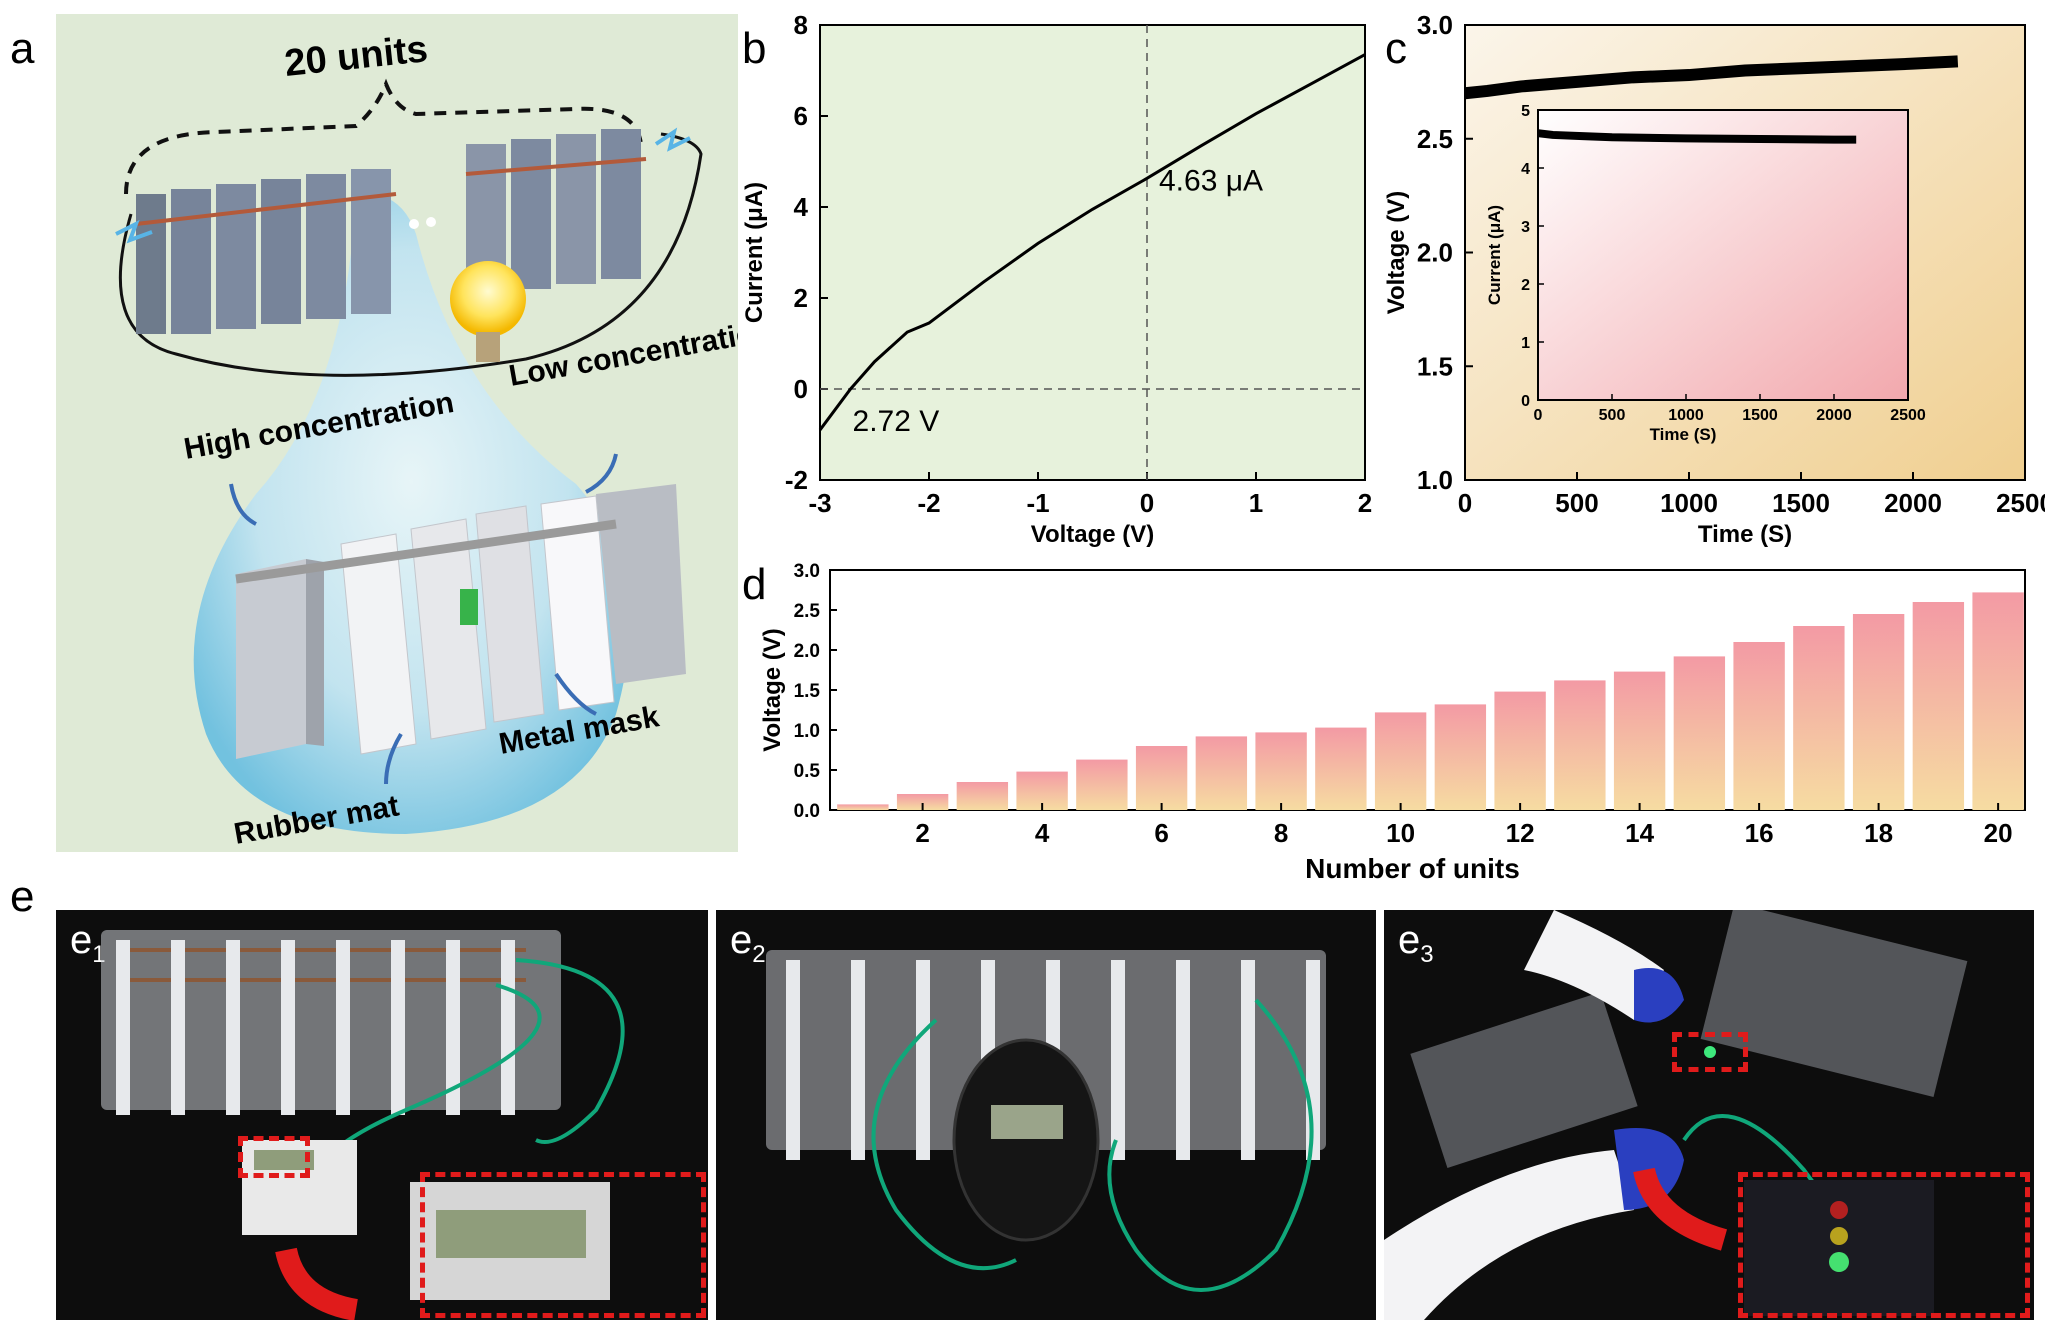 This screenshot has height=1335, width=2050. I want to click on y-tick-label: -2, so click(796, 480).